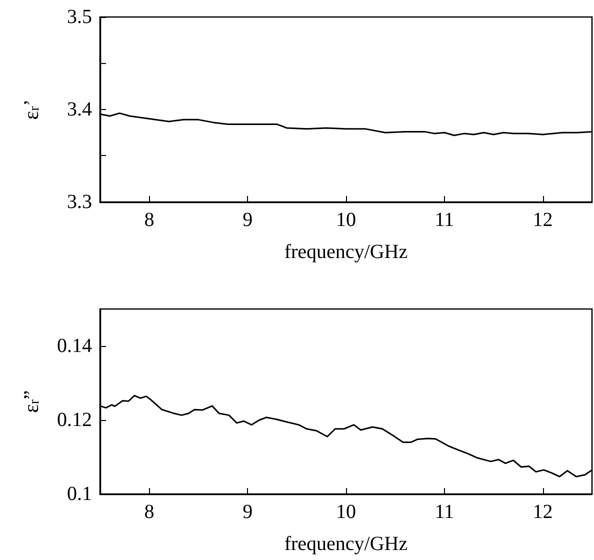  Describe the element at coordinates (79, 494) in the screenshot. I see `y-tick-label: 0.1` at that location.